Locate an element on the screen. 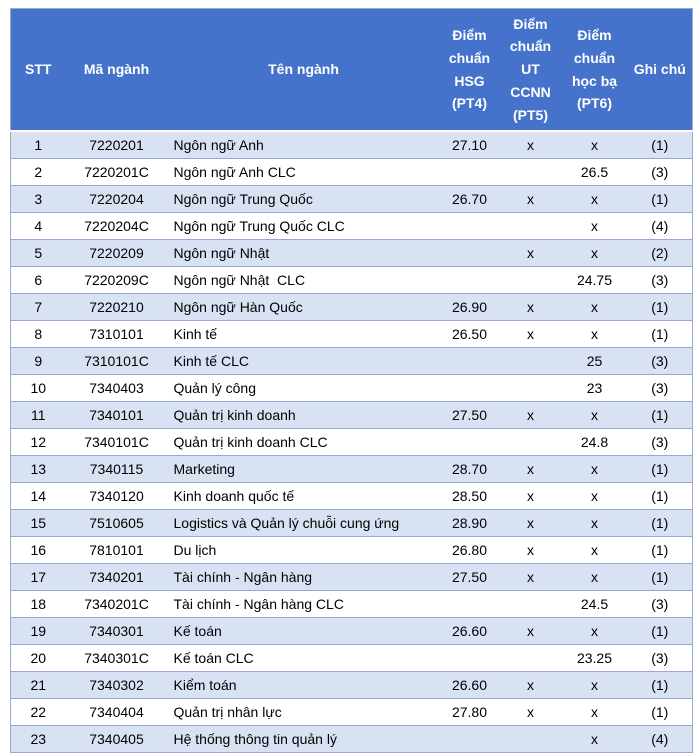 The height and width of the screenshot is (754, 700). cell-stt: 18 is located at coordinates (38, 604).